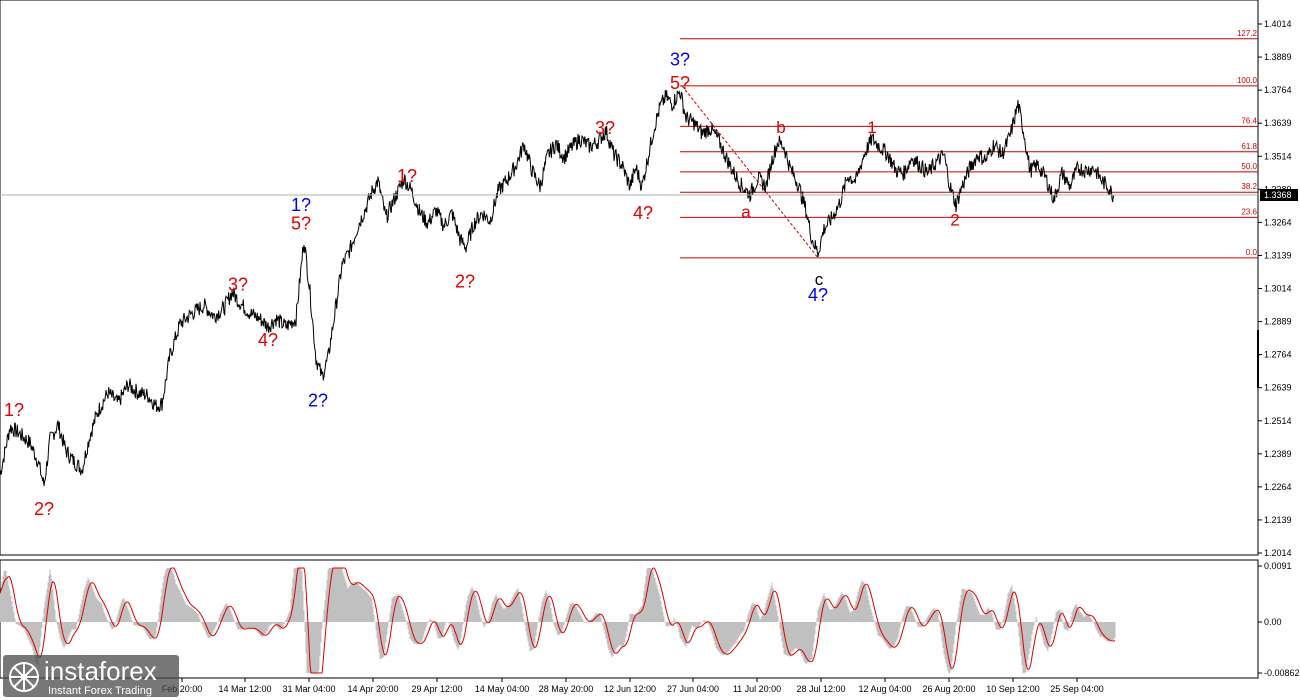 The image size is (1300, 700). I want to click on watermark-brand: instaforex, so click(100, 671).